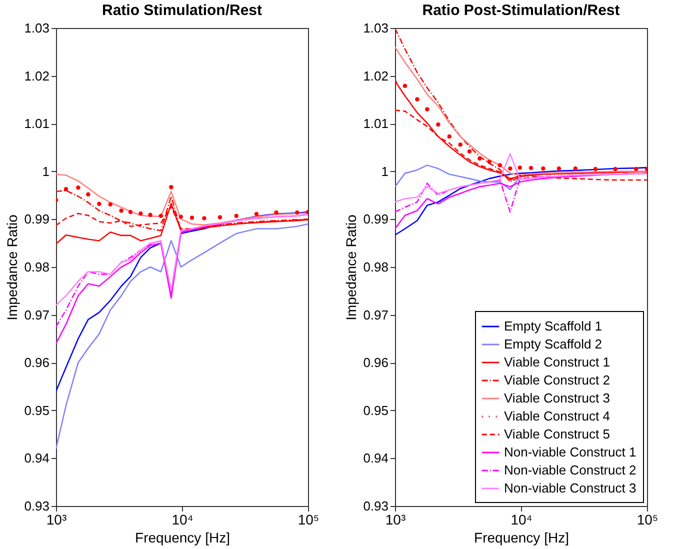 This screenshot has height=549, width=675. Describe the element at coordinates (553, 326) in the screenshot. I see `legend-label: Empty Scaffold 1` at that location.